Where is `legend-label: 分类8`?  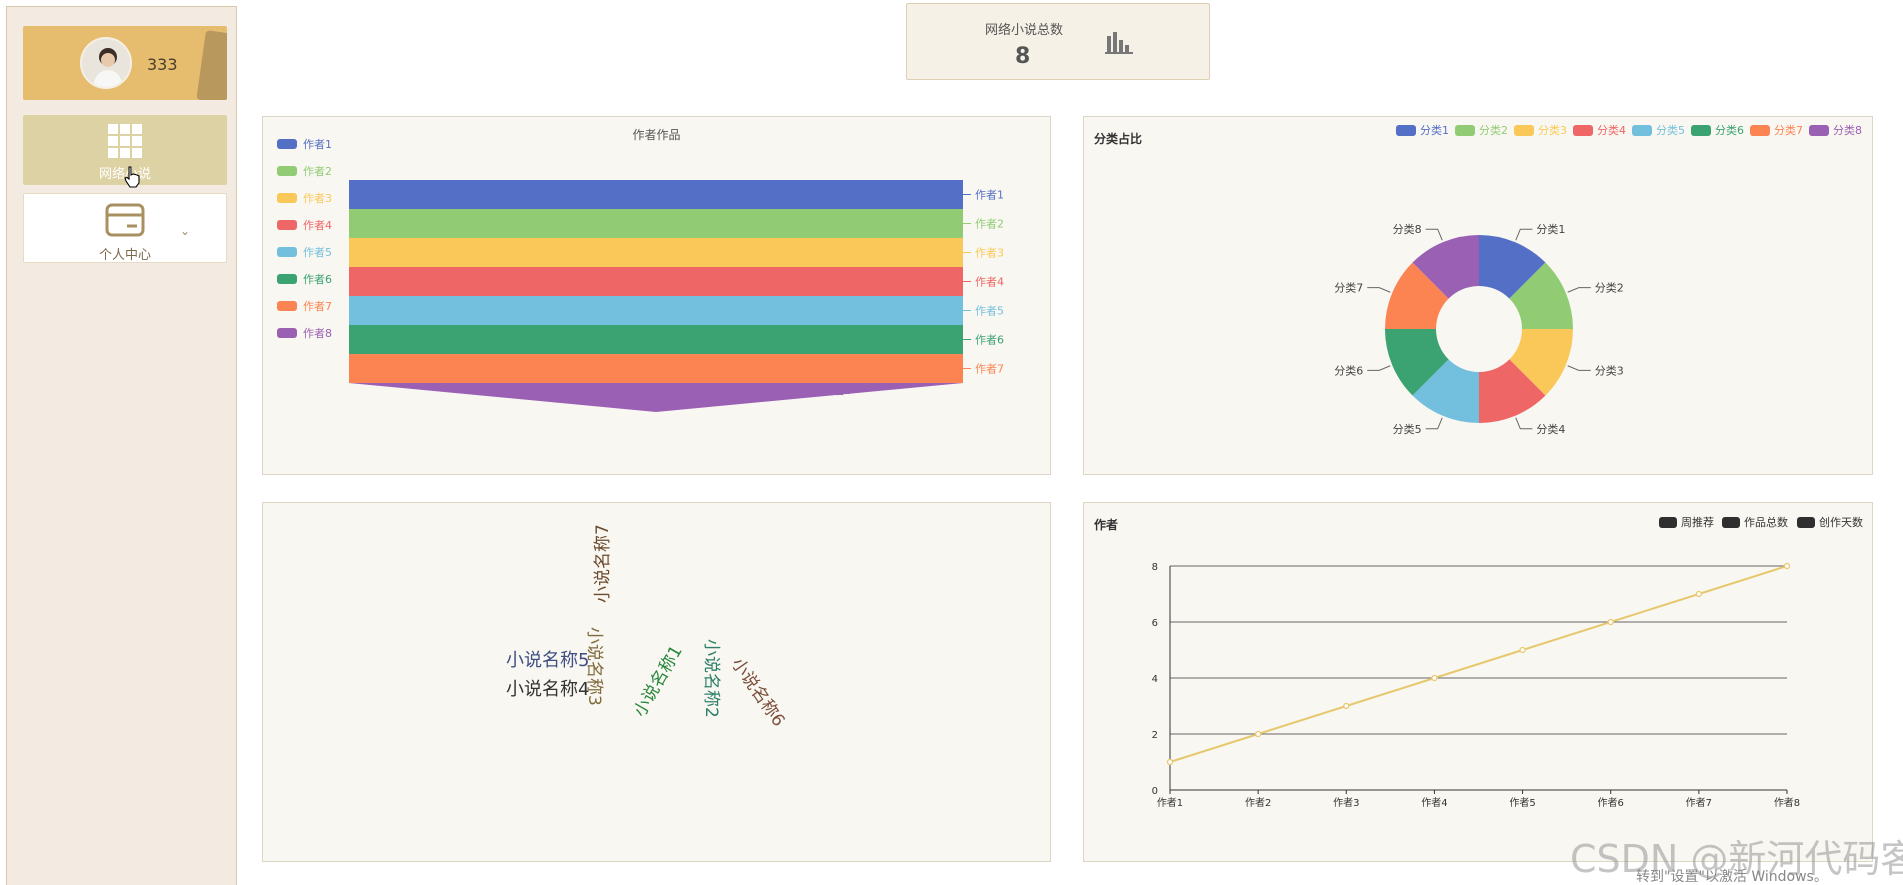 legend-label: 分类8 is located at coordinates (1847, 130).